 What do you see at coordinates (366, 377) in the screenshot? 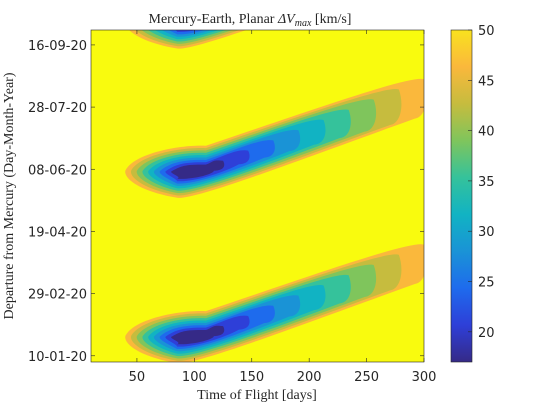
I see `x-tick-label: 250` at bounding box center [366, 377].